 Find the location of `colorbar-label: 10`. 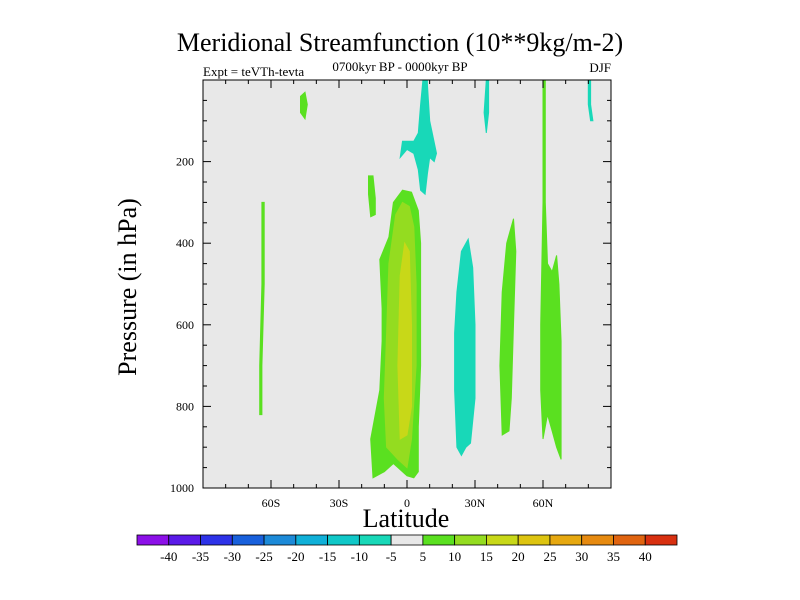

colorbar-label: 10 is located at coordinates (454, 556).